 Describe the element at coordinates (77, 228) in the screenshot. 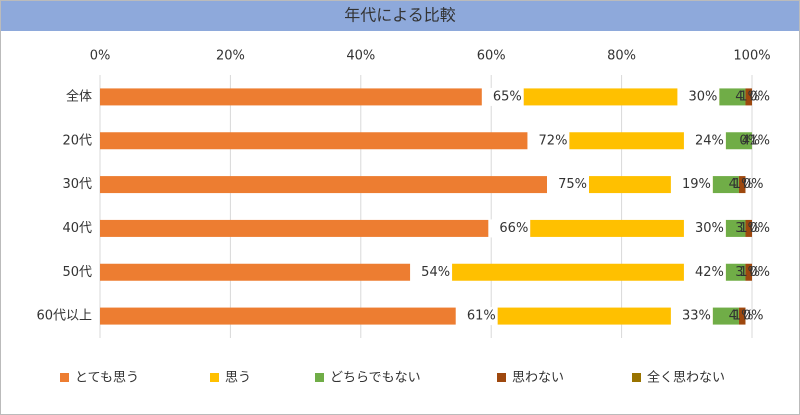

I see `y-tick-label: 40代` at that location.